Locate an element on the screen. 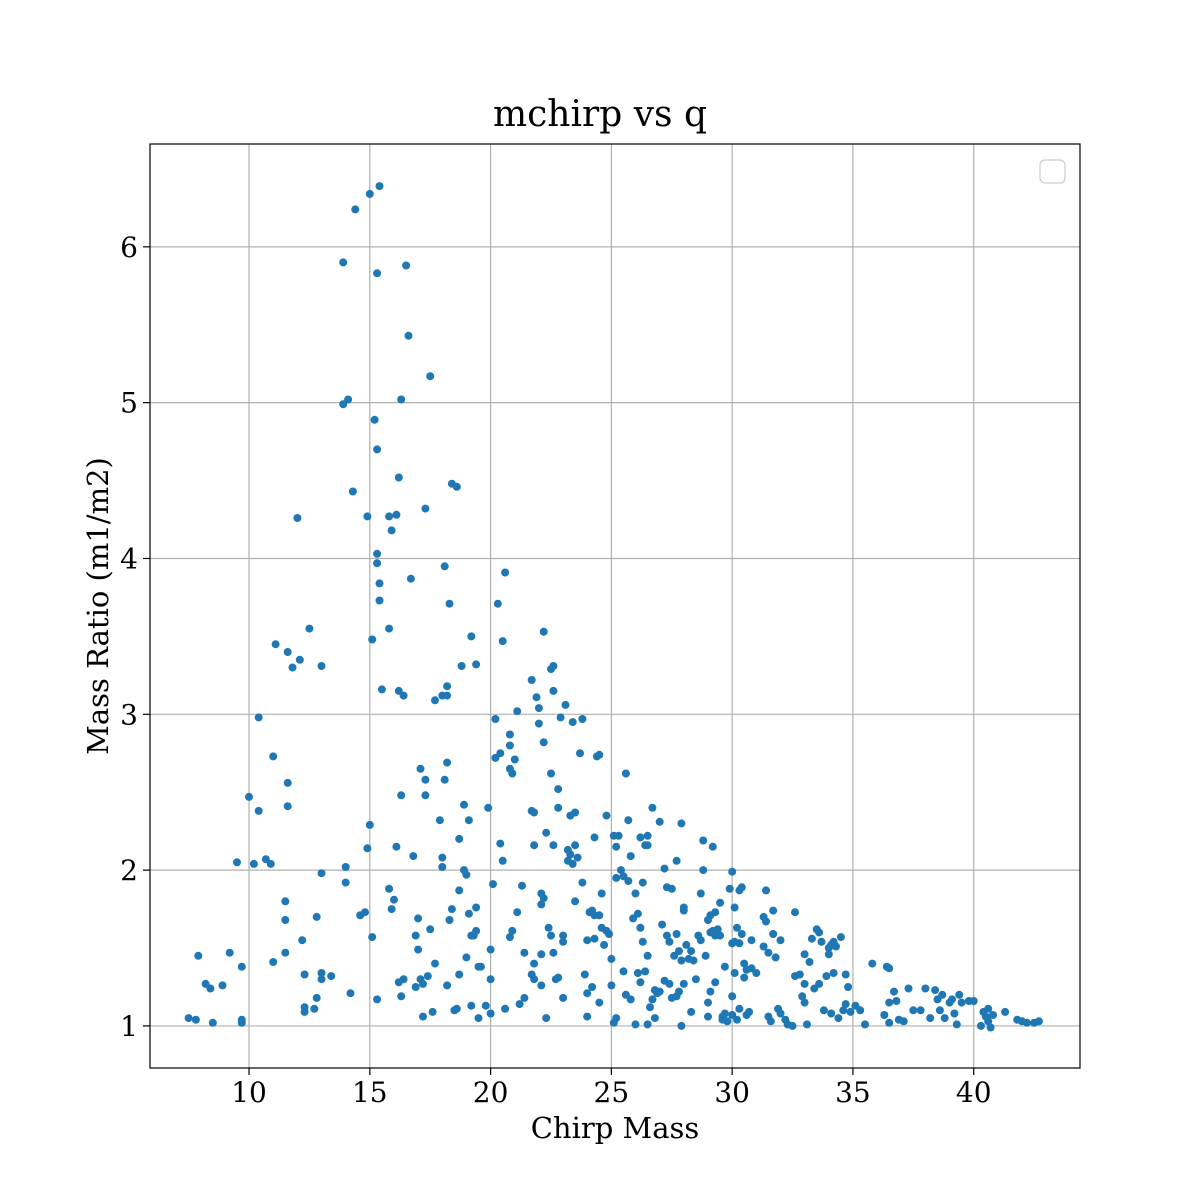  y-tick-label: 6 is located at coordinates (129, 247).